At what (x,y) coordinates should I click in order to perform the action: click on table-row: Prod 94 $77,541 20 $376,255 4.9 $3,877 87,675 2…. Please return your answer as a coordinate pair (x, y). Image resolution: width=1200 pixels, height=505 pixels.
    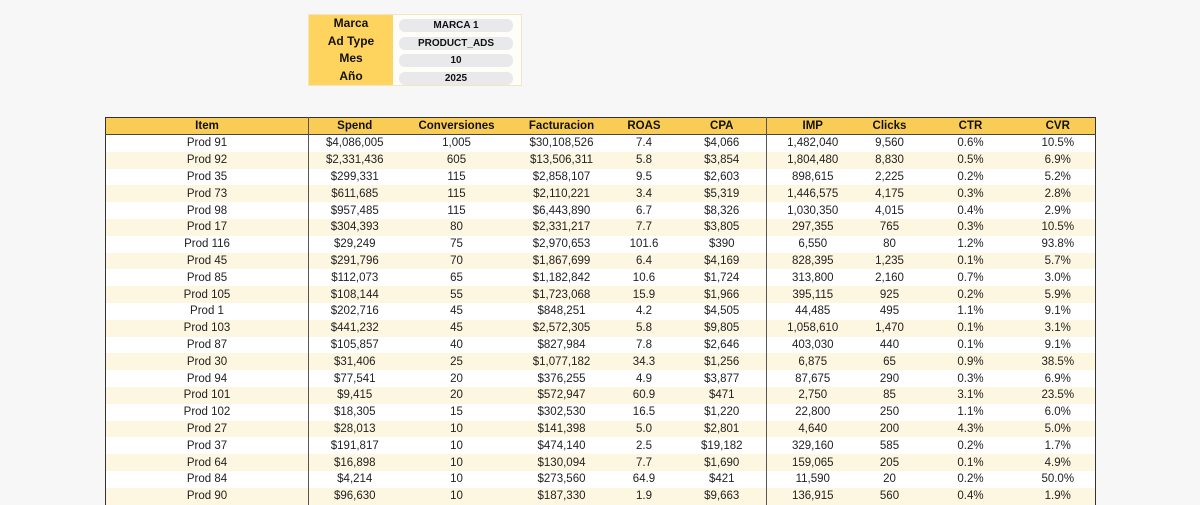
    Looking at the image, I should click on (600, 378).